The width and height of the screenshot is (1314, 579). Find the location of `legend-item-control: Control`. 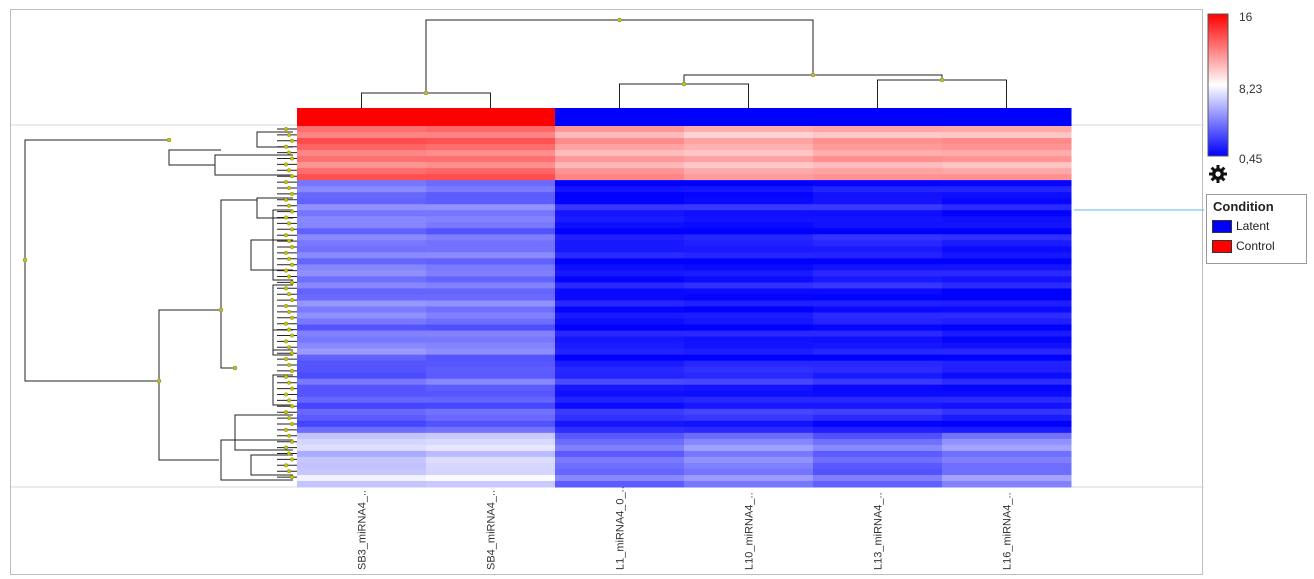

legend-item-control: Control is located at coordinates (1259, 247).